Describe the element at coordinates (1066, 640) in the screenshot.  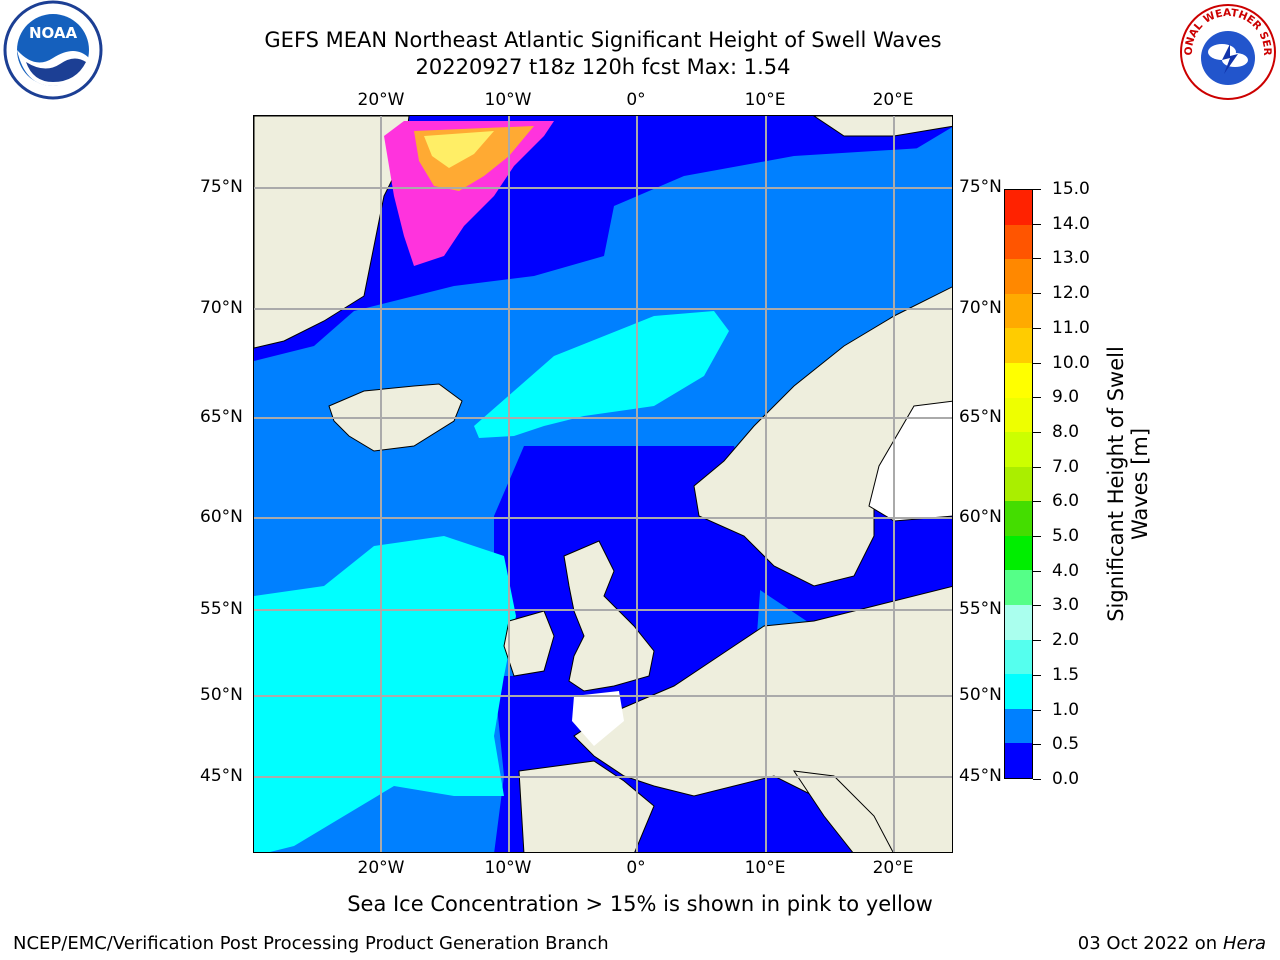
I see `colorbar-label: 2.0` at that location.